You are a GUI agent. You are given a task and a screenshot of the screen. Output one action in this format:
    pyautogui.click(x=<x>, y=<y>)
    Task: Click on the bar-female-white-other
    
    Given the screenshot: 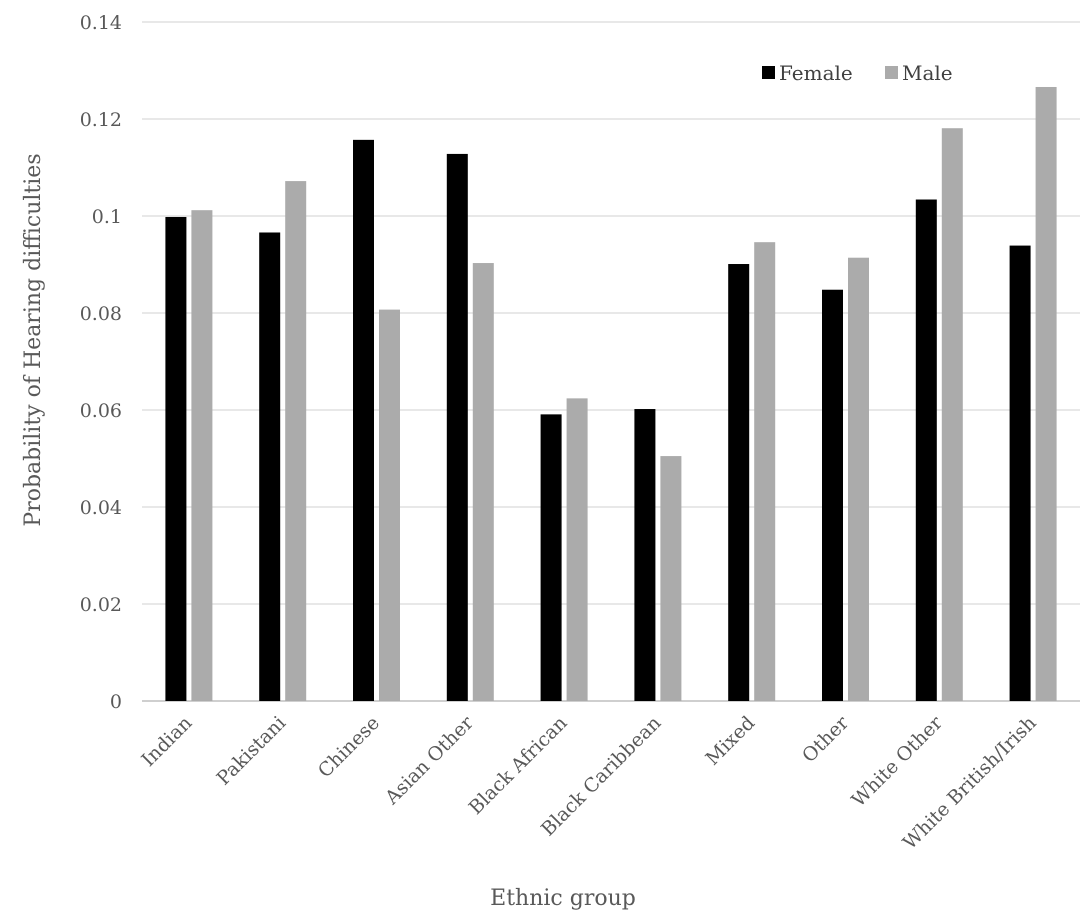 What is the action you would take?
    pyautogui.click(x=926, y=450)
    